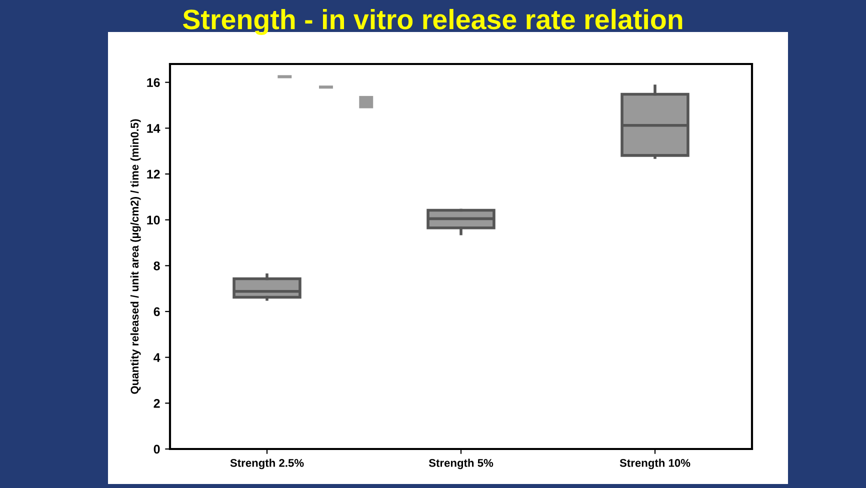 This screenshot has height=488, width=866. I want to click on y-tick-label: 10, so click(153, 220).